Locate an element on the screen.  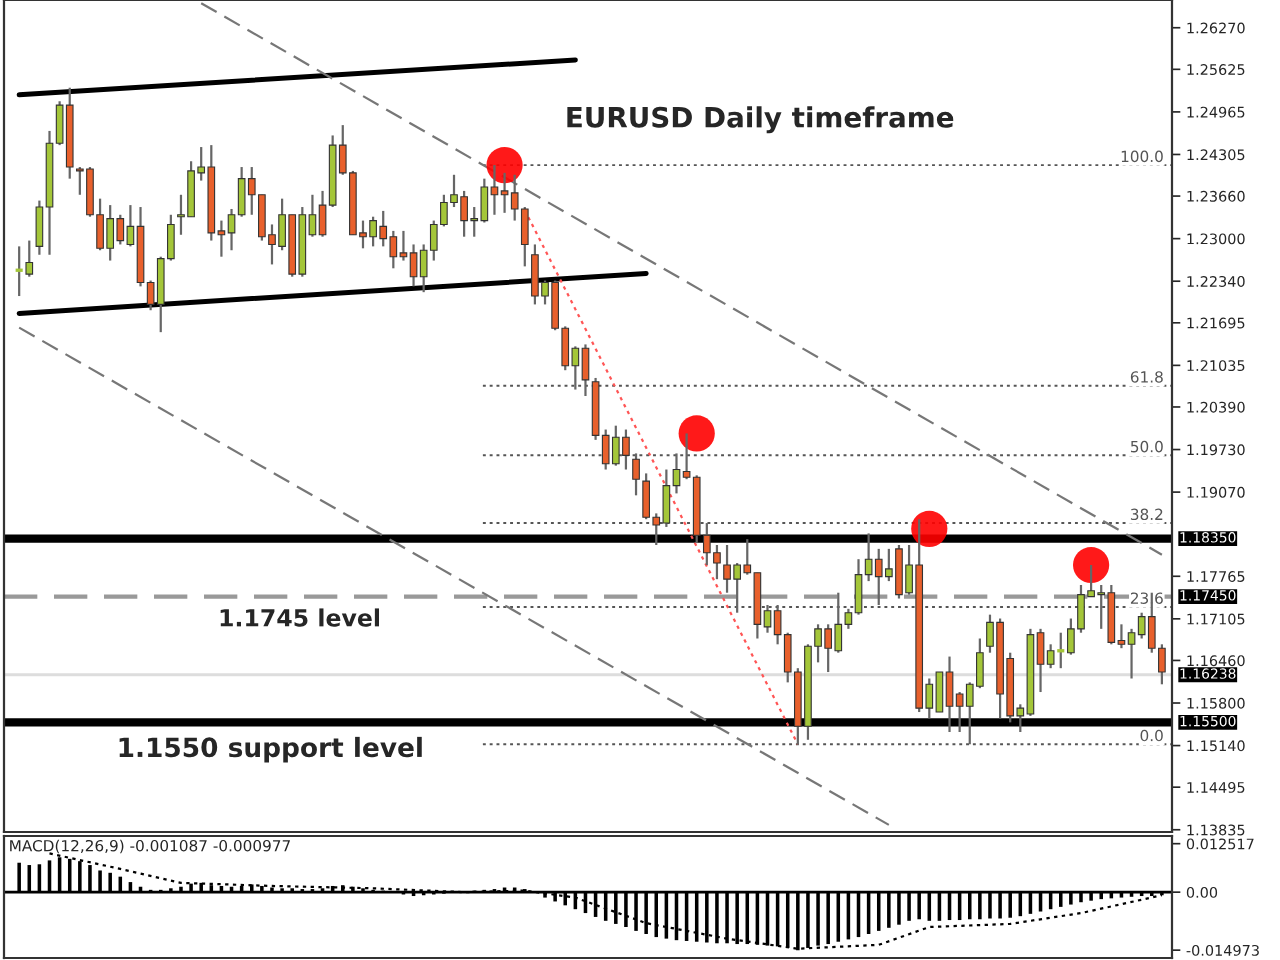
annotation: 1.1550 support level is located at coordinates (270, 749).